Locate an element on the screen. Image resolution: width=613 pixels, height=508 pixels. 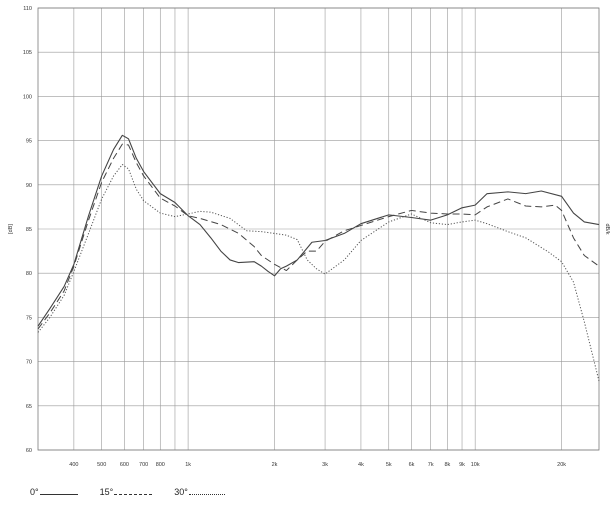
x-tick-label-3k: 3k is located at coordinates (325, 465).